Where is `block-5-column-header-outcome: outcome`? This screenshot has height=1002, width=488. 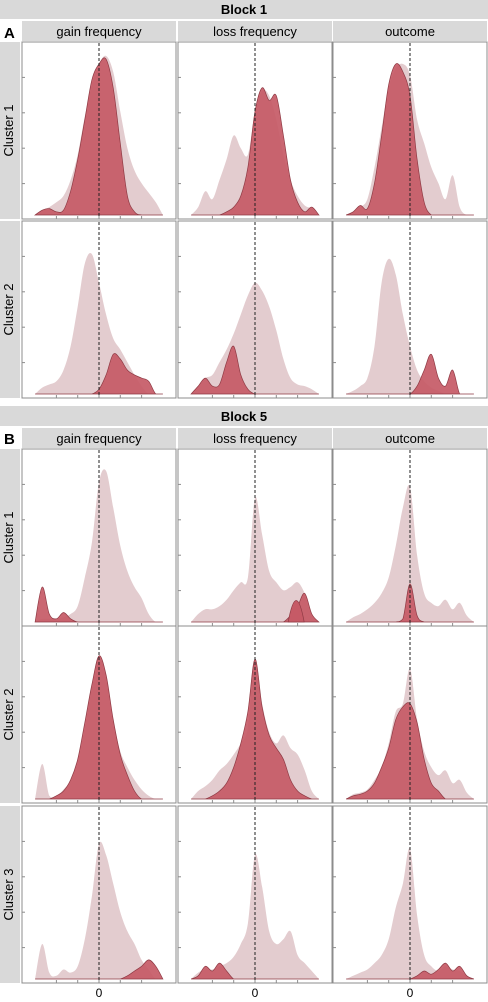 block-5-column-header-outcome: outcome is located at coordinates (410, 438).